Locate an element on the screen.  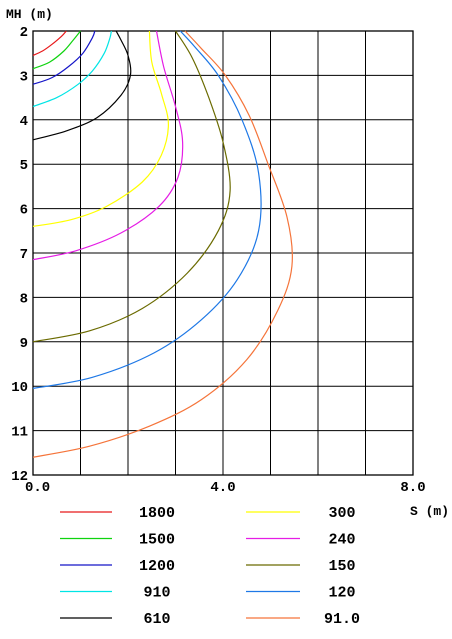
legend-label: 1500 is located at coordinates (157, 540).